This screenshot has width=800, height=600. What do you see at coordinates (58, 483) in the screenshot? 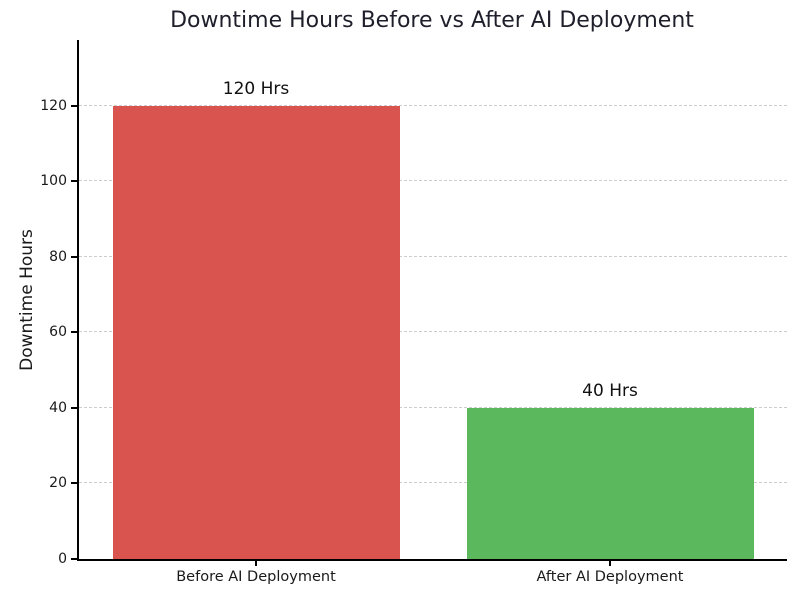
I see `y-tick-label: 20` at bounding box center [58, 483].